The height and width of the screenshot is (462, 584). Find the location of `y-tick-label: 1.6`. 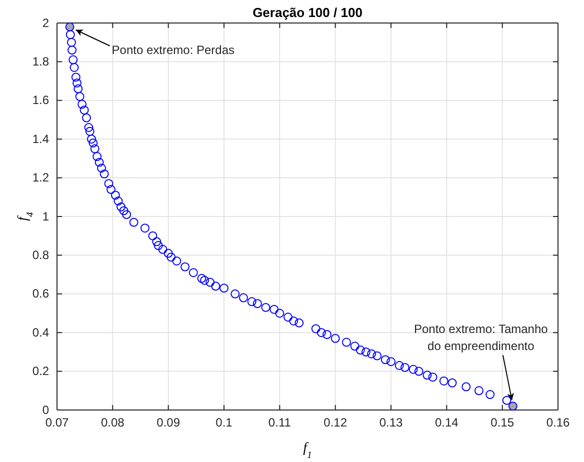

y-tick-label: 1.6 is located at coordinates (41, 100).